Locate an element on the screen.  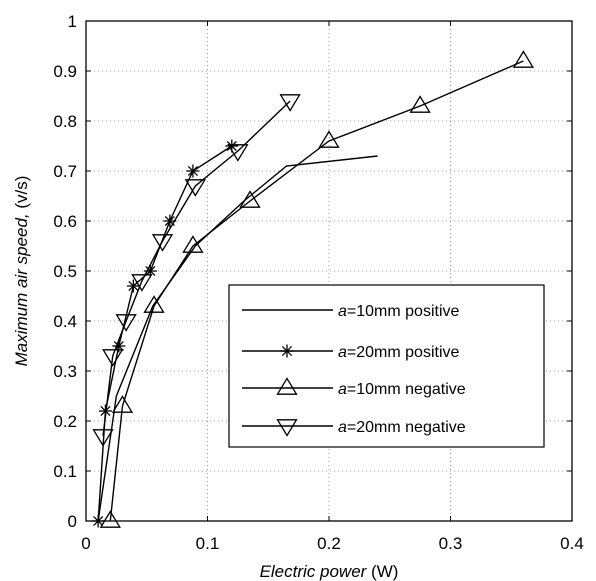
y-tick-label: 0.9 is located at coordinates (65, 71).